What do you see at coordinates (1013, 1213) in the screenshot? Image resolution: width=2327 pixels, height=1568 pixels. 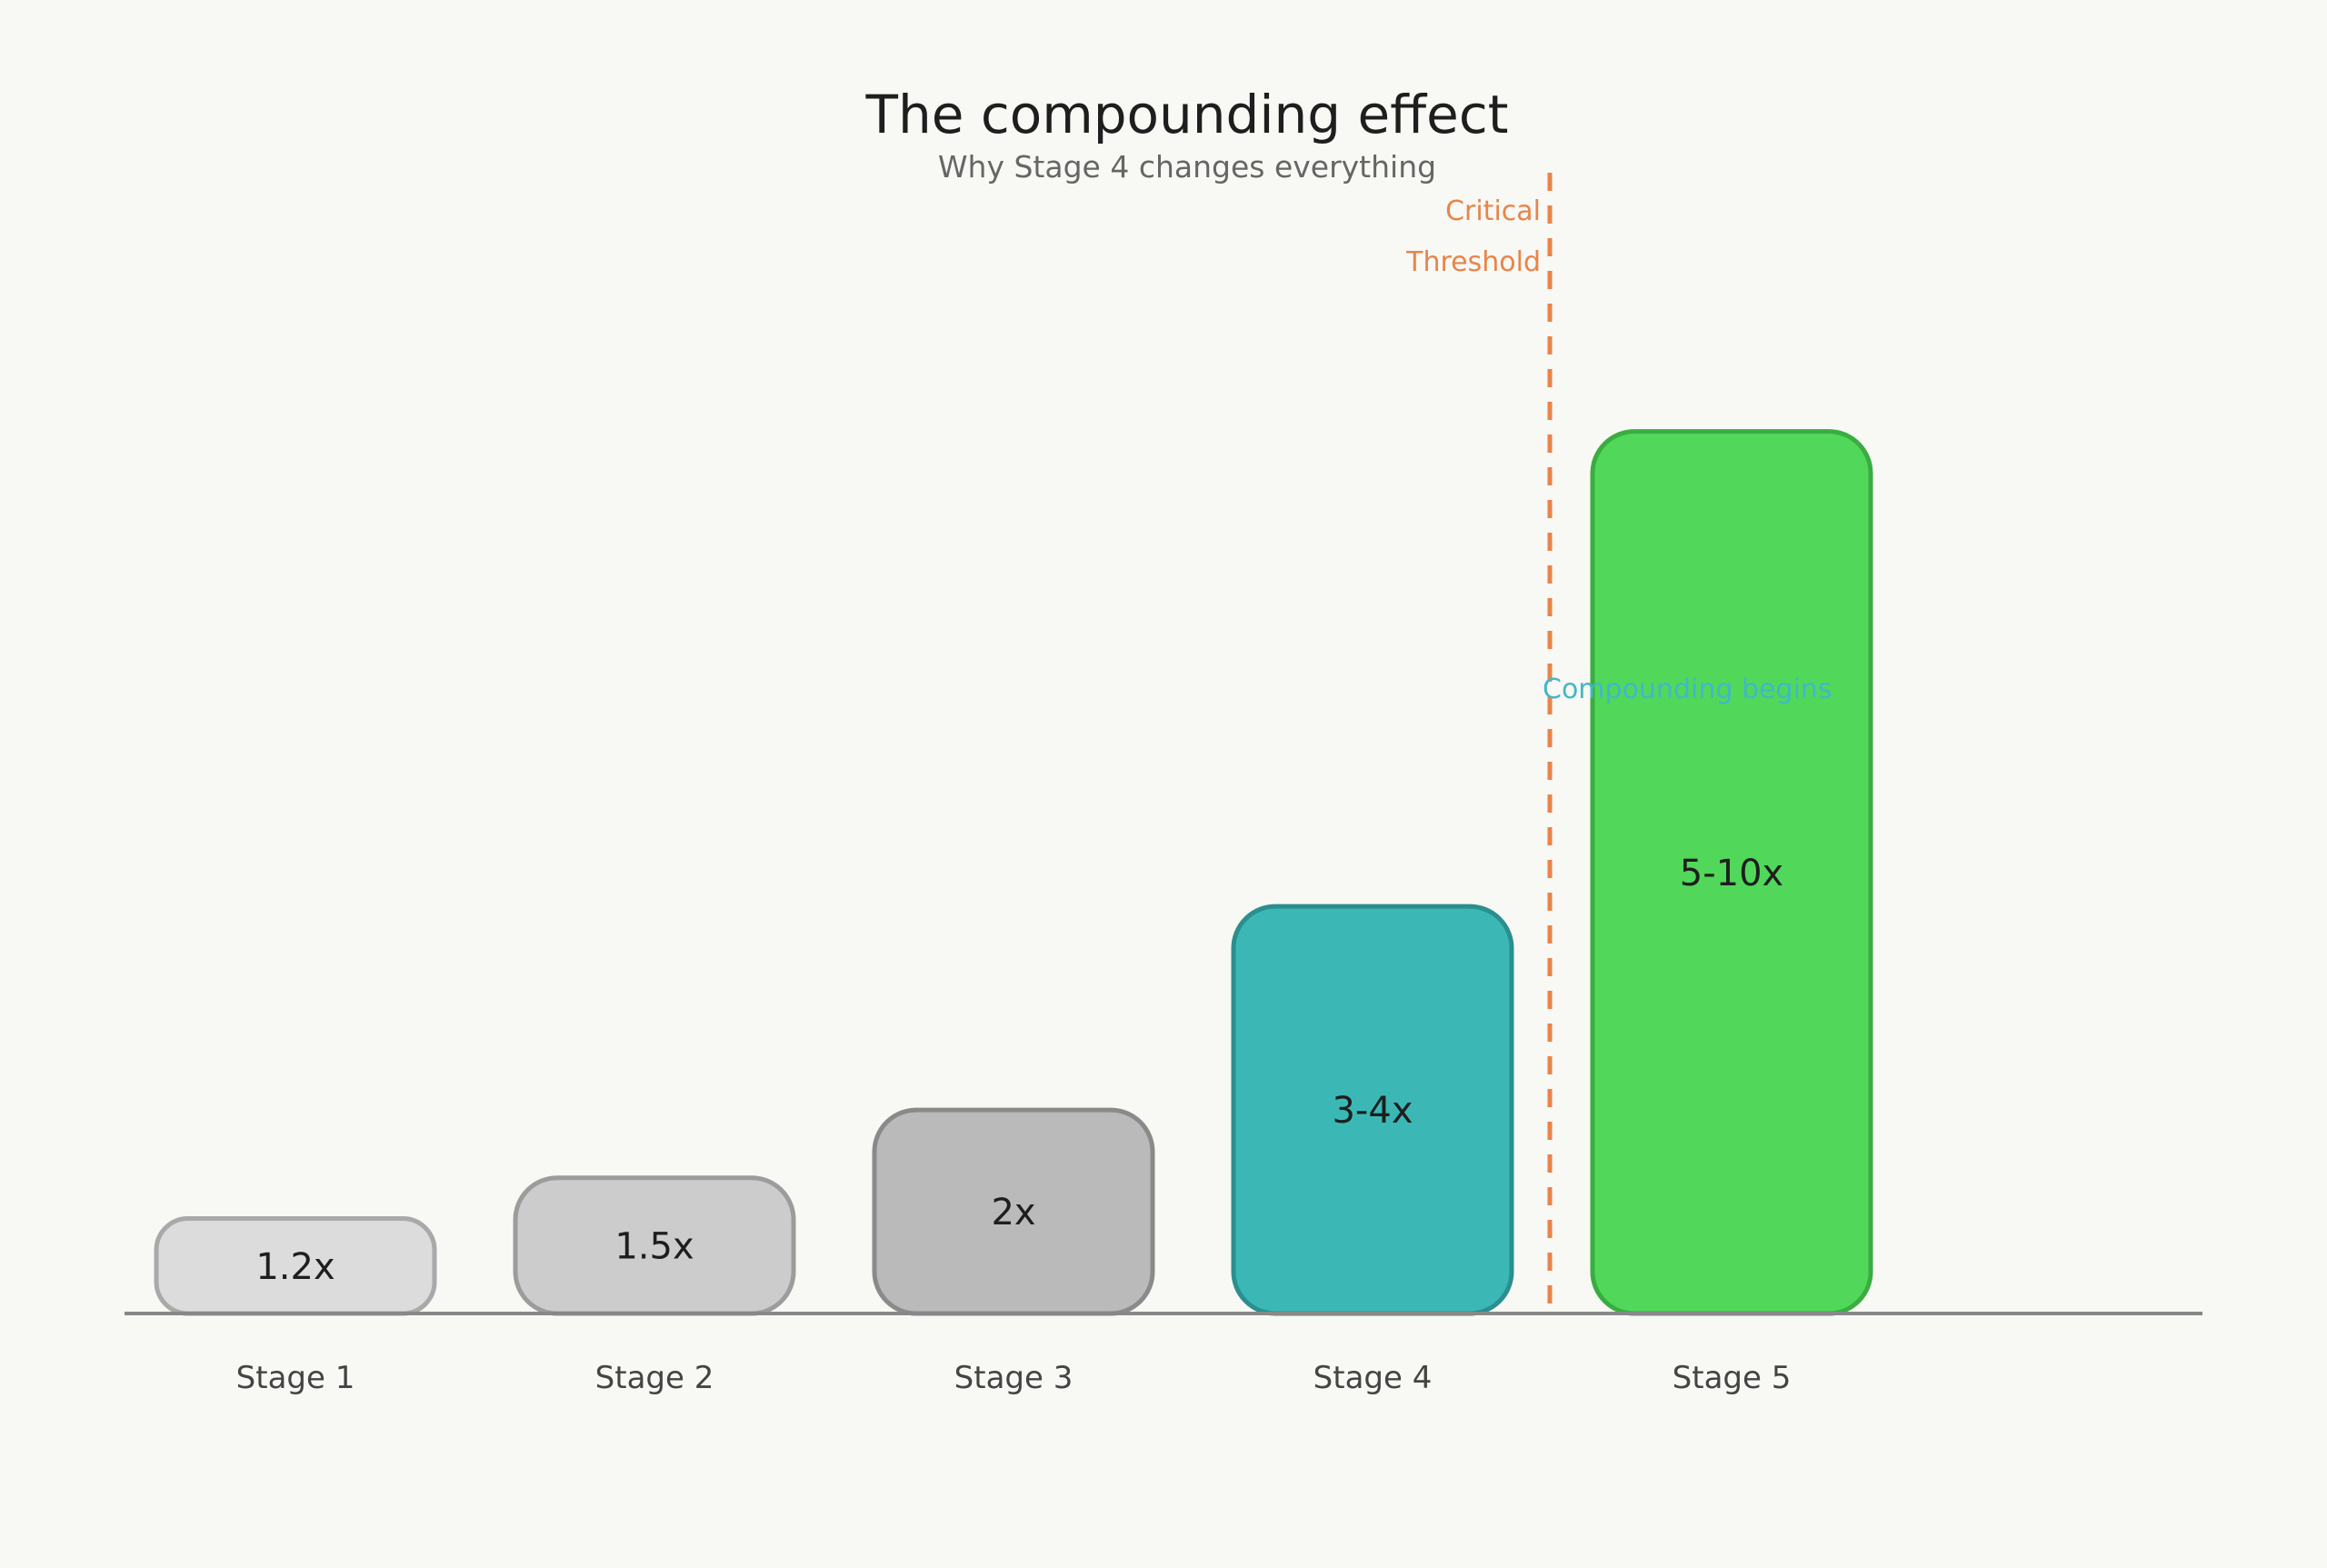 I see `value-label-stage-3: 2x` at bounding box center [1013, 1213].